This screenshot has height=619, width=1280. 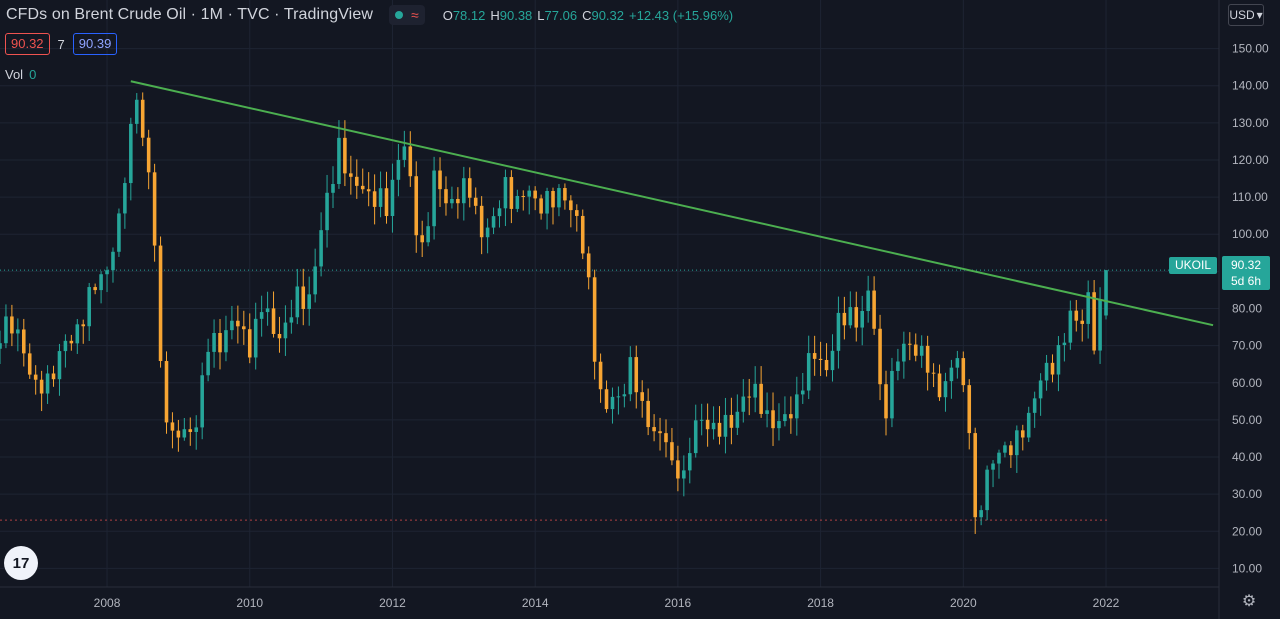 What do you see at coordinates (820, 603) in the screenshot?
I see `x-tick-label: 2018` at bounding box center [820, 603].